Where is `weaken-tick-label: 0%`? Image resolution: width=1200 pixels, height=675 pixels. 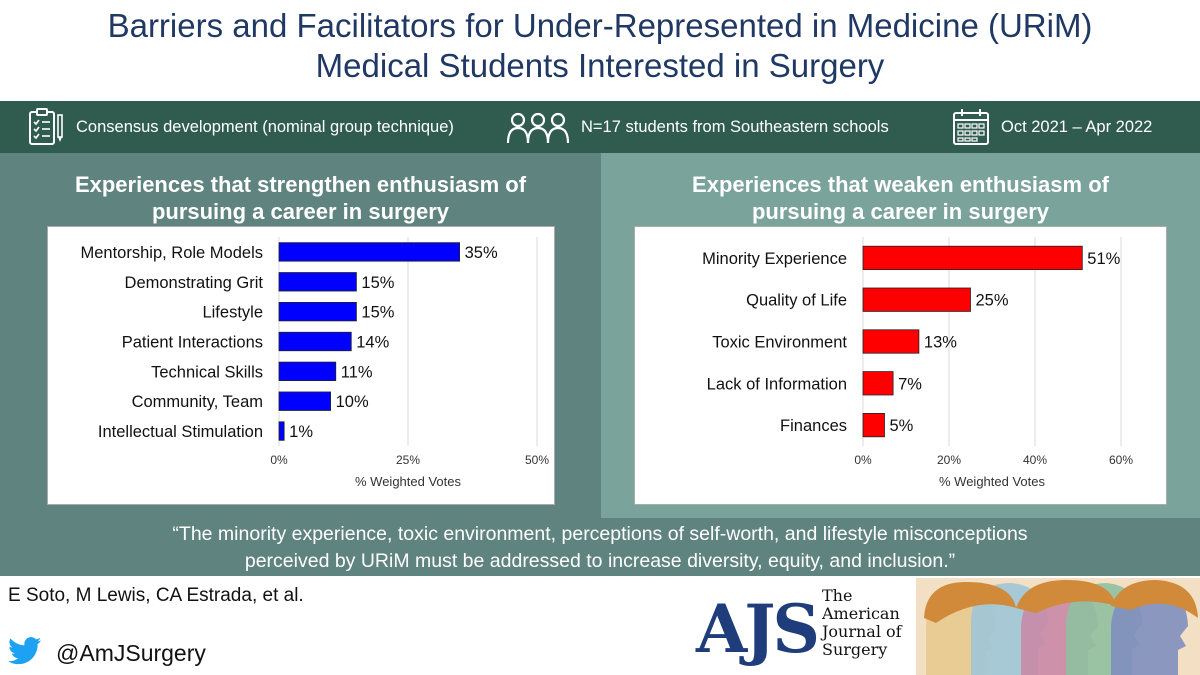
weaken-tick-label: 0% is located at coordinates (863, 460).